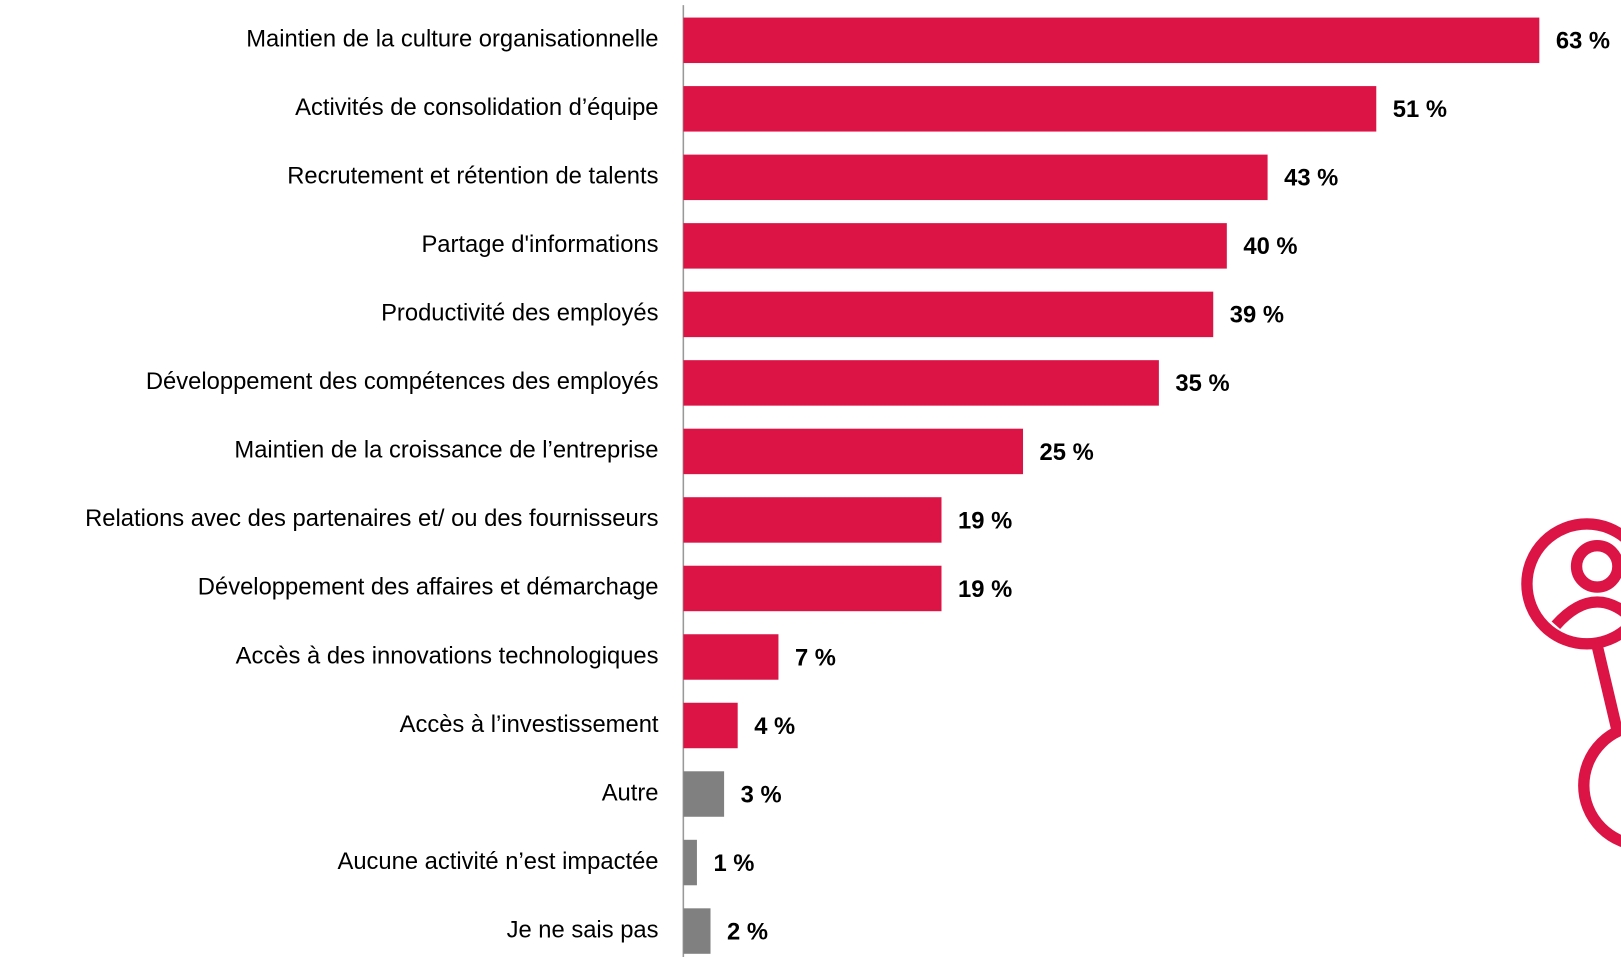 The height and width of the screenshot is (962, 1621). What do you see at coordinates (1067, 452) in the screenshot?
I see `value-label: 25 %` at bounding box center [1067, 452].